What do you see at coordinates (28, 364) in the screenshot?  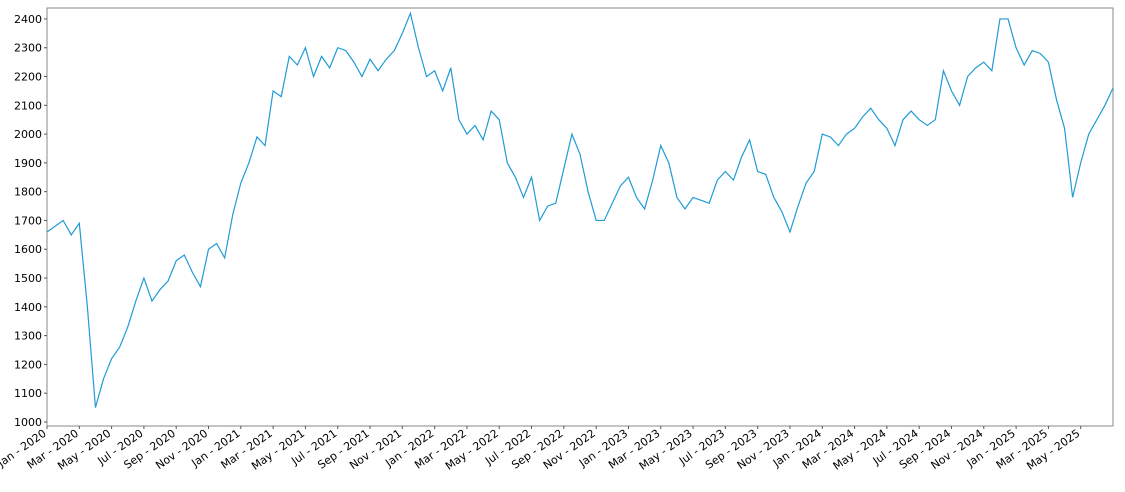 I see `y-tick-label: 1200` at bounding box center [28, 364].